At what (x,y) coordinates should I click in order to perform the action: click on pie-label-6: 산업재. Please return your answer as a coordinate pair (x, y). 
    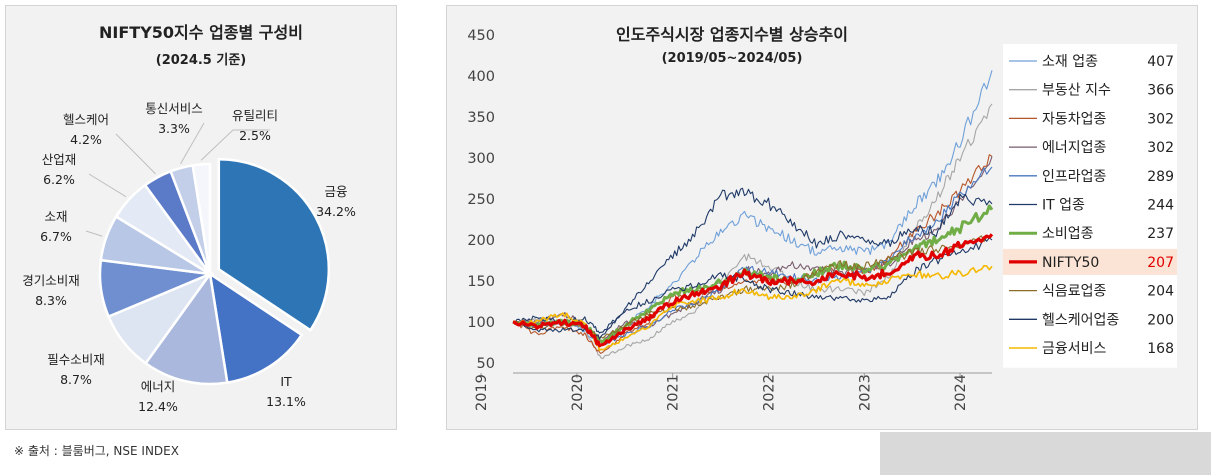
    Looking at the image, I should click on (59, 159).